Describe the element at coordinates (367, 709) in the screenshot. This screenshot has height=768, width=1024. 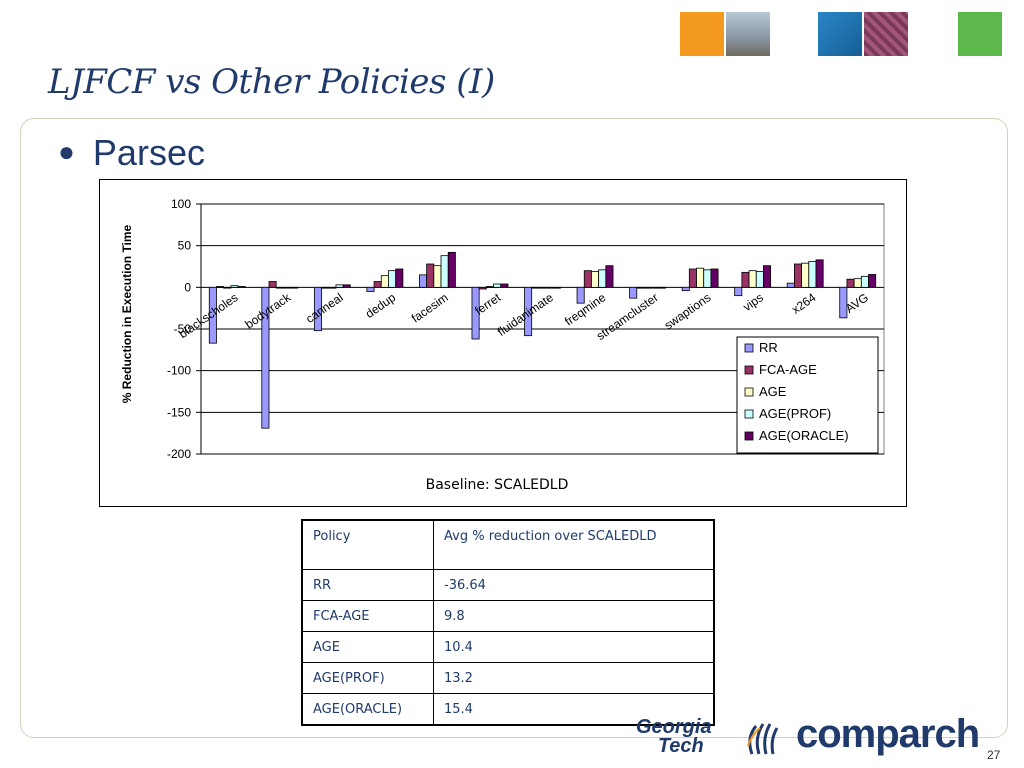
I see `table-cell: AGE(ORACLE)` at that location.